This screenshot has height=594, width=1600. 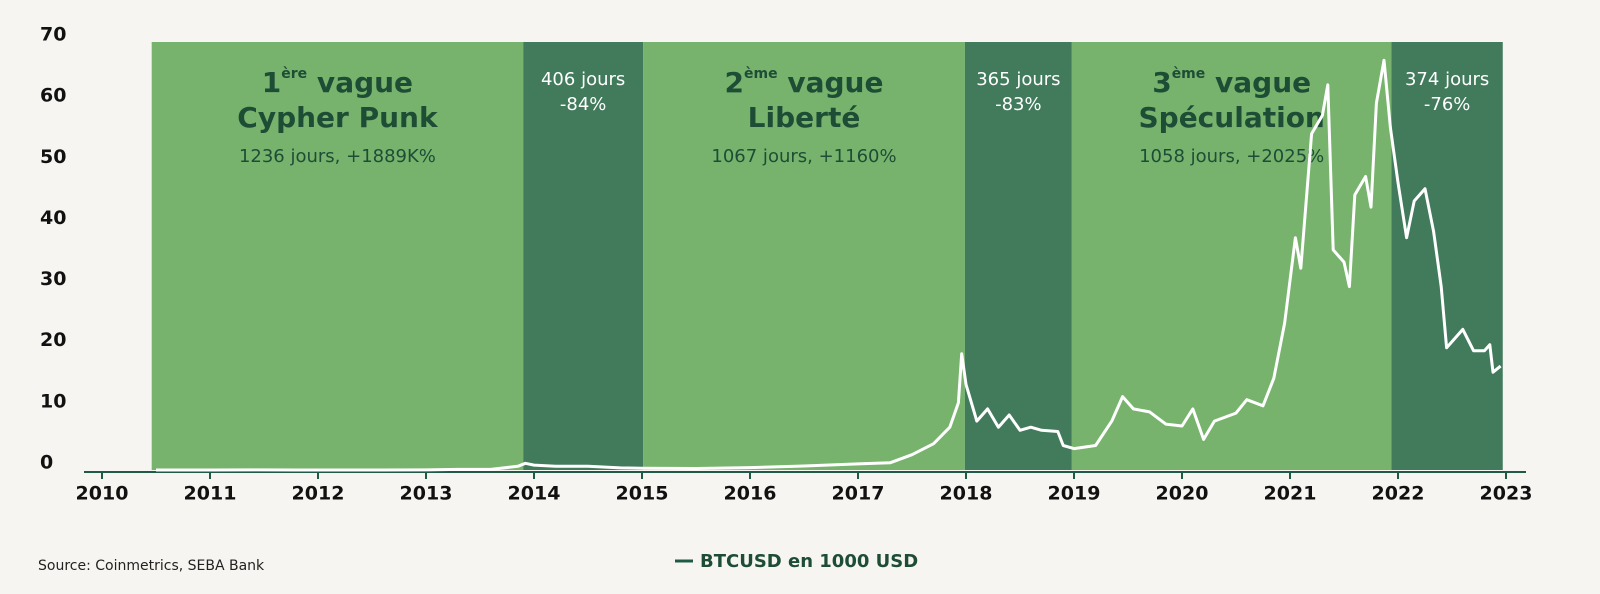 I want to click on x-tick-label: 2012, so click(x=318, y=494).